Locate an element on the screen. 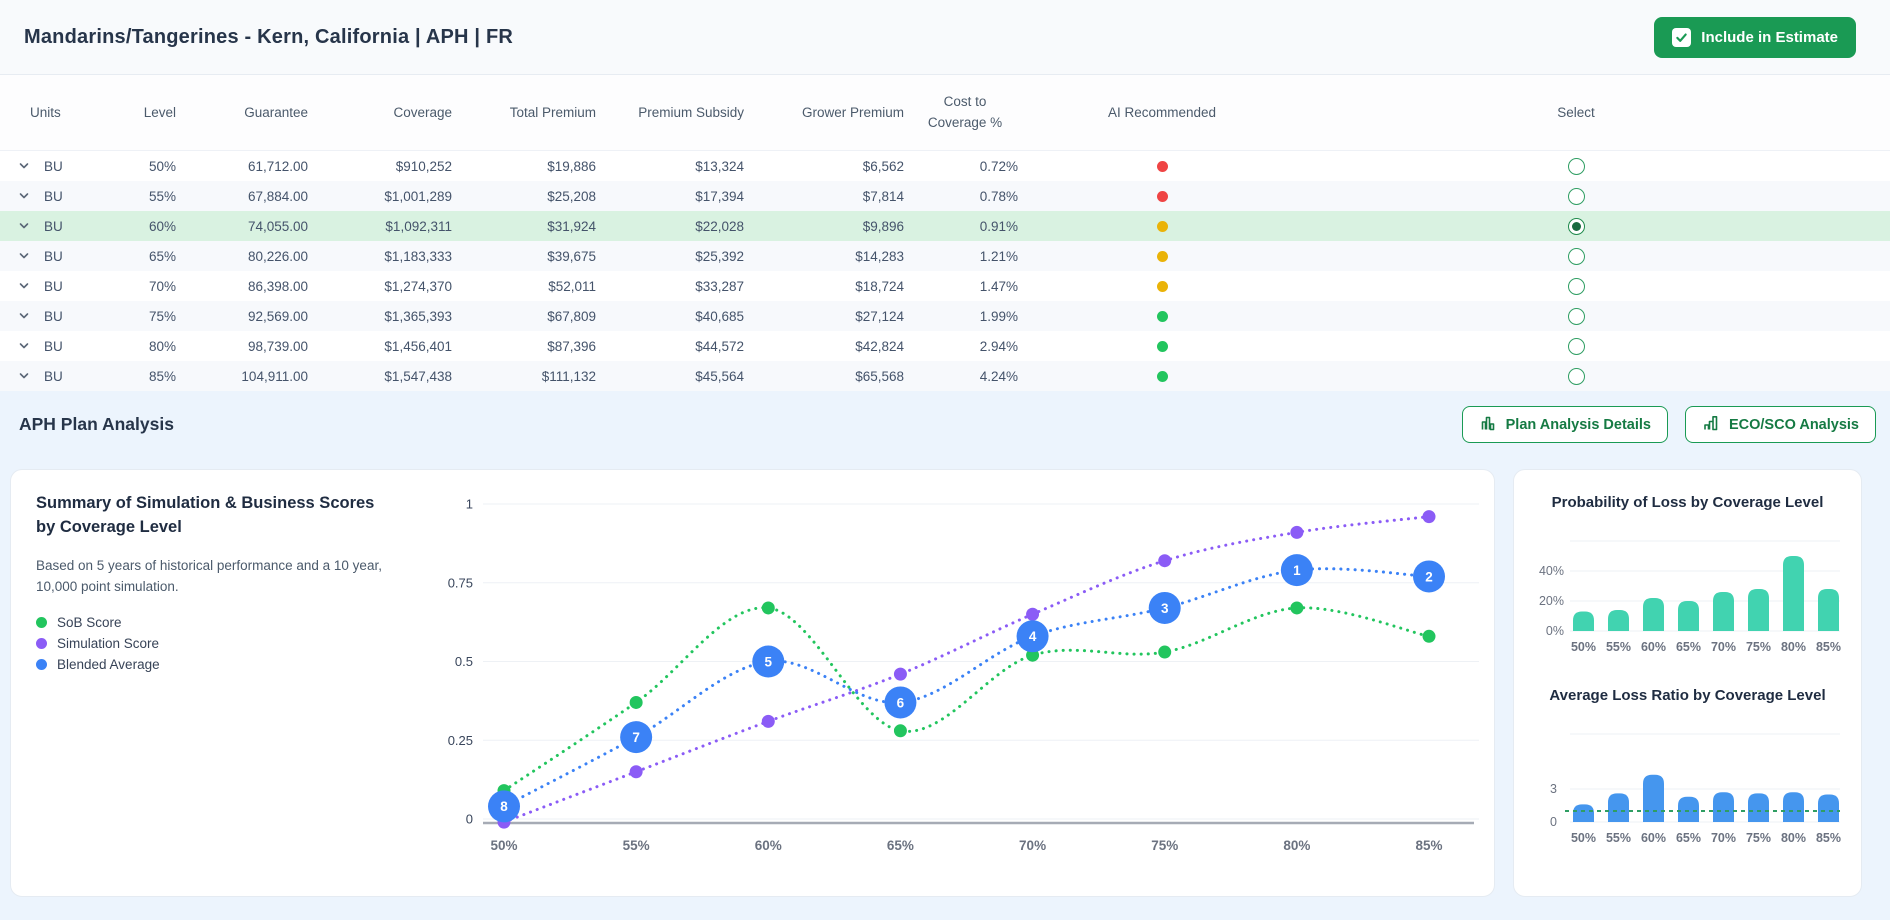  svg-text: 5 is located at coordinates (769, 661).